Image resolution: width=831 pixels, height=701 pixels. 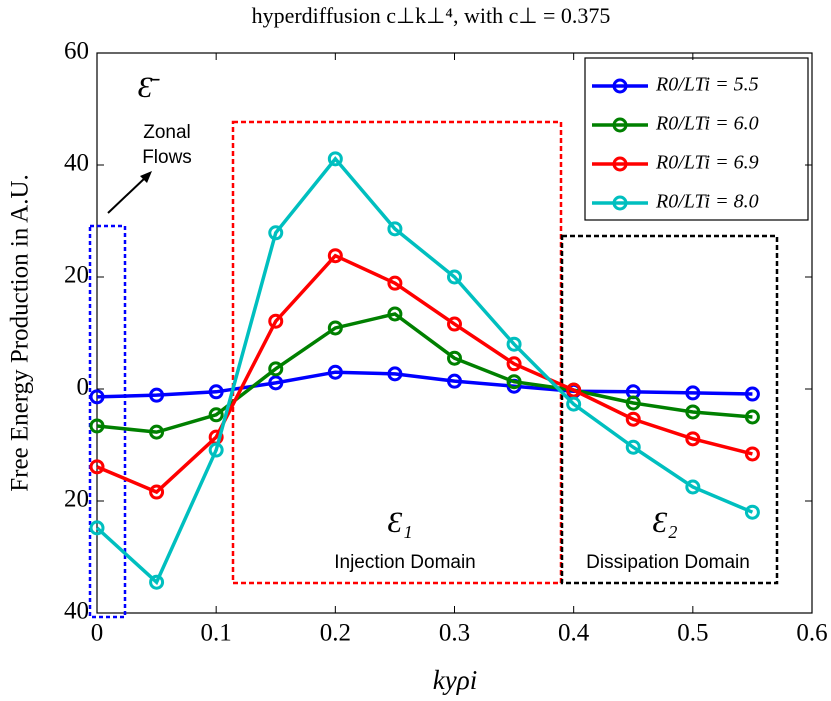 I want to click on y-axis-label: Free Energy Production in A.U., so click(x=20, y=333).